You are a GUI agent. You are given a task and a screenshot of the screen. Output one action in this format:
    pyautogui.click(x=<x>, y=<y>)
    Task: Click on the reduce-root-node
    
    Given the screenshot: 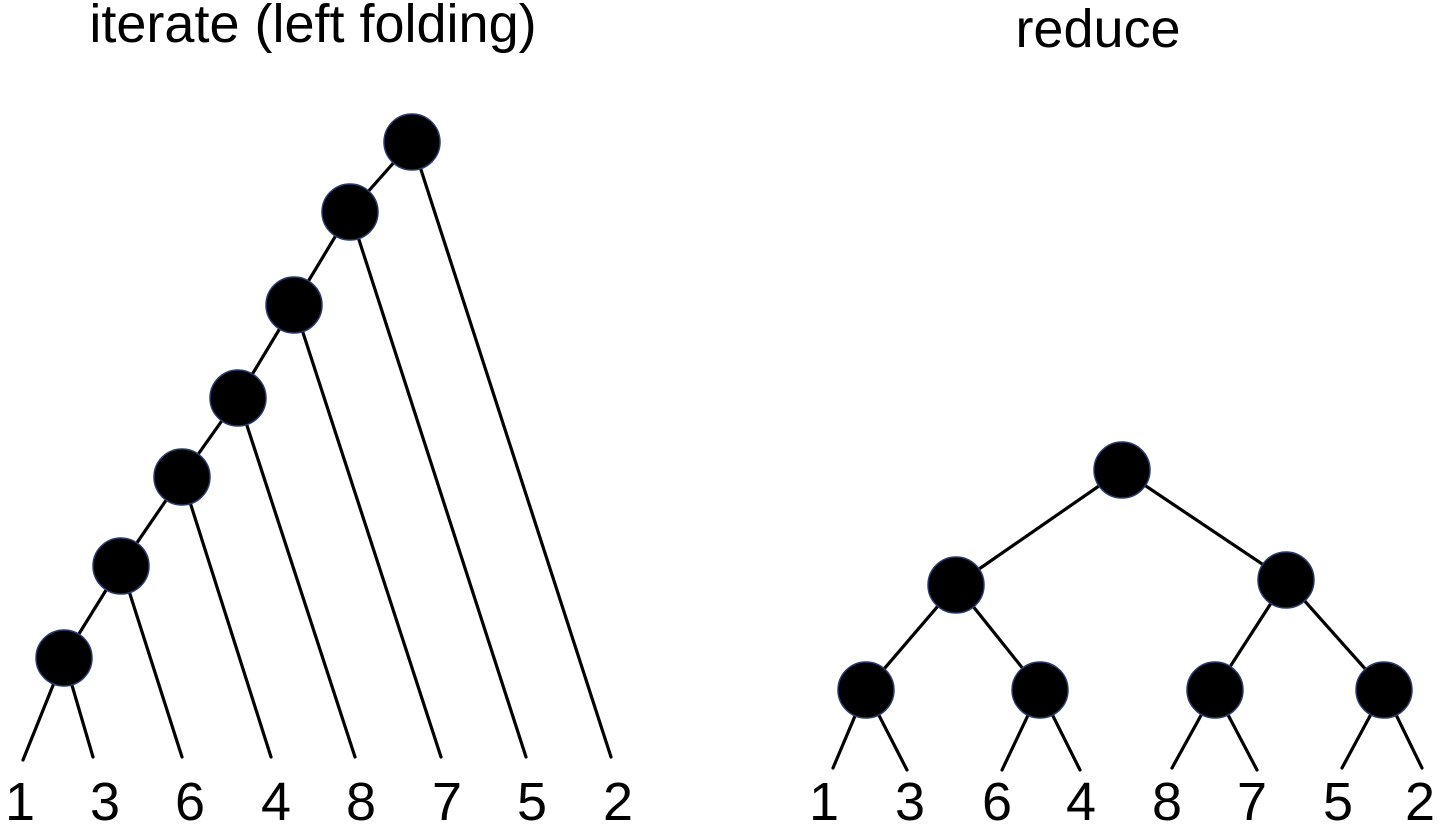 What is the action you would take?
    pyautogui.click(x=1122, y=470)
    